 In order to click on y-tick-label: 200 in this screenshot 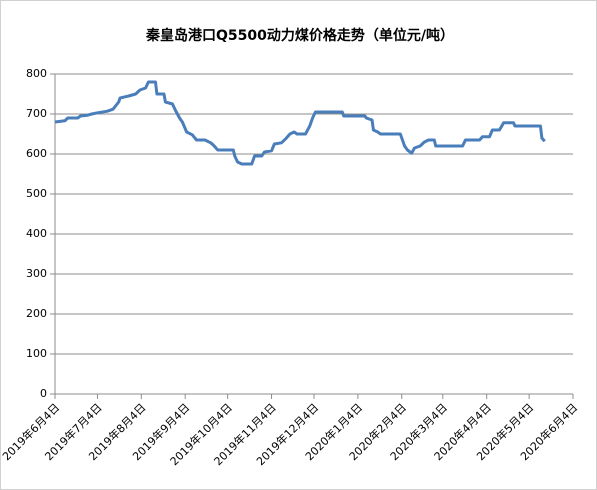, I will do `click(36, 313)`.